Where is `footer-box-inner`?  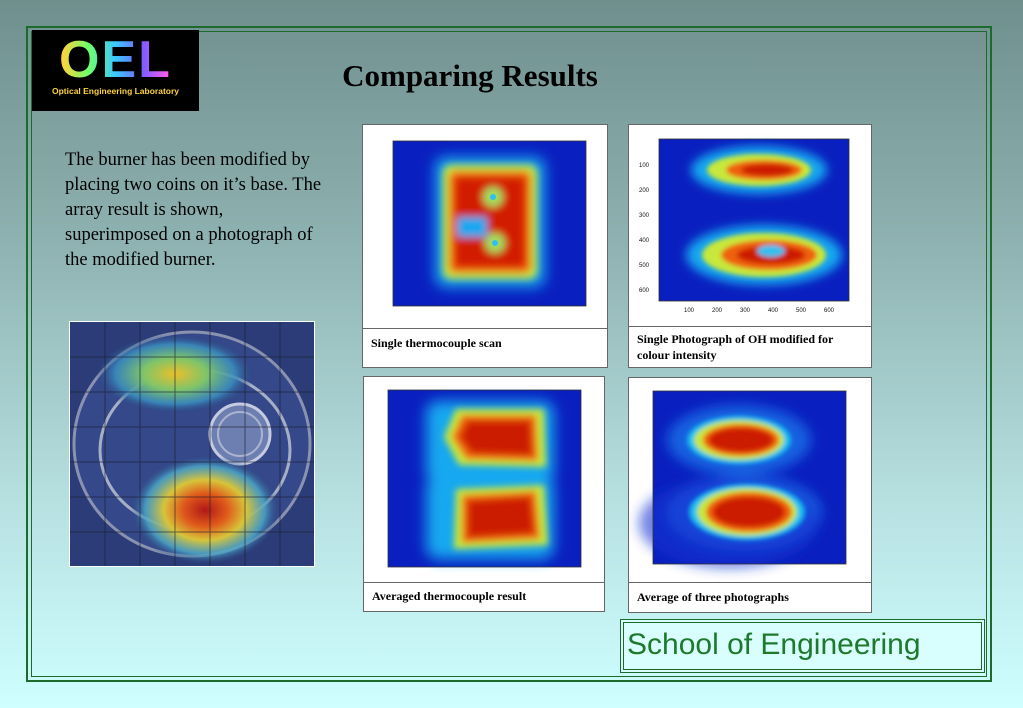 footer-box-inner is located at coordinates (802, 646).